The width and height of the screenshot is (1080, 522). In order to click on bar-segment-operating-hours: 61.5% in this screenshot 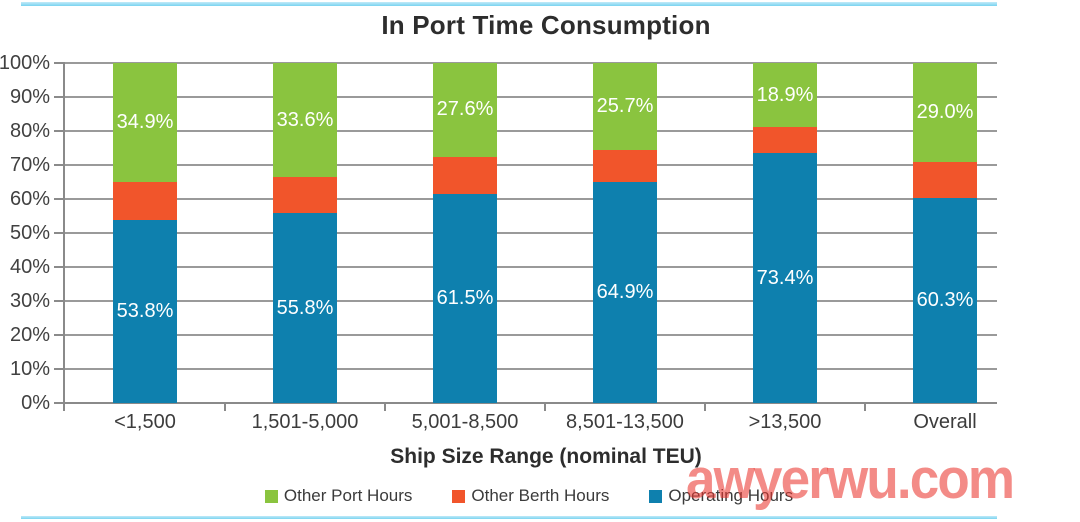, I will do `click(465, 298)`.